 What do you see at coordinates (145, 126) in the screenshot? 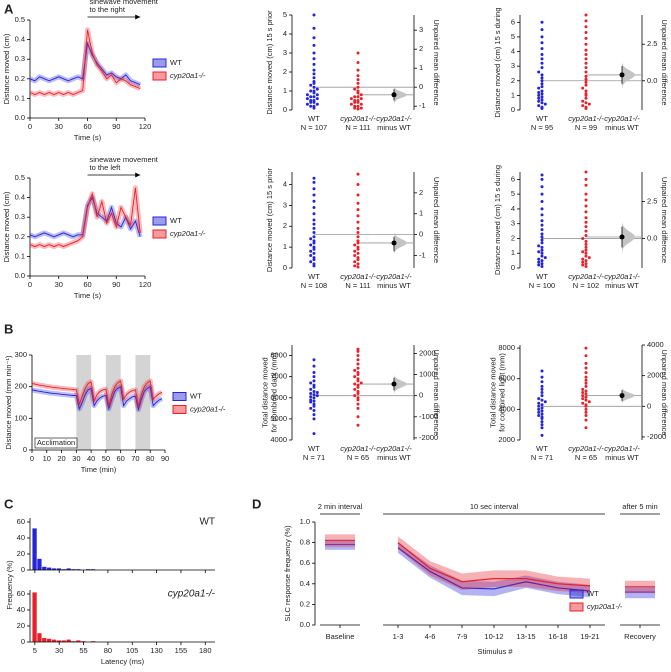
I see `x-tick-label: 120` at bounding box center [145, 126].